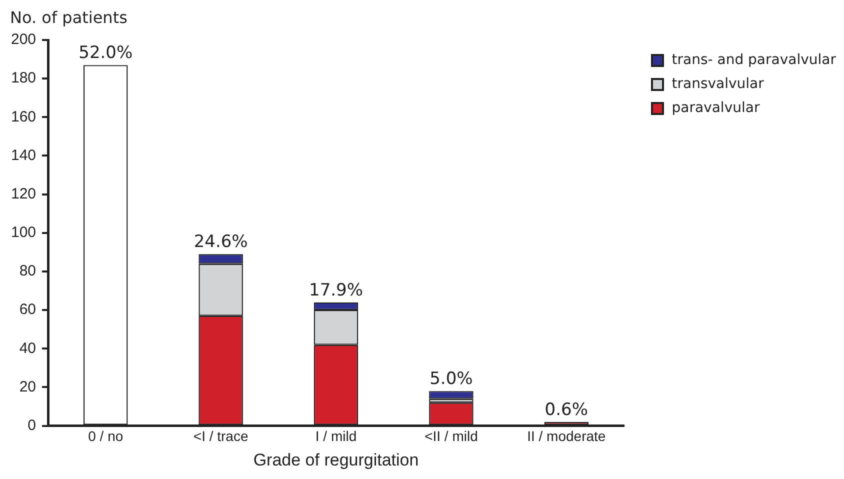  What do you see at coordinates (716, 108) in the screenshot?
I see `legend-label: paravalvular` at bounding box center [716, 108].